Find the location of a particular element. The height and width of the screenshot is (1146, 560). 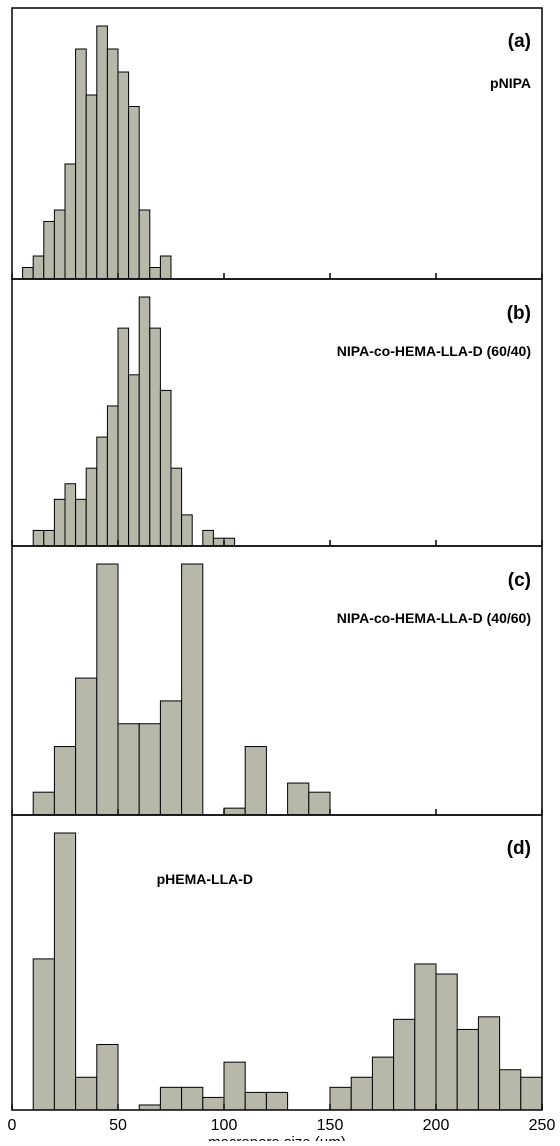

x-tick-label: 150 is located at coordinates (330, 1125).